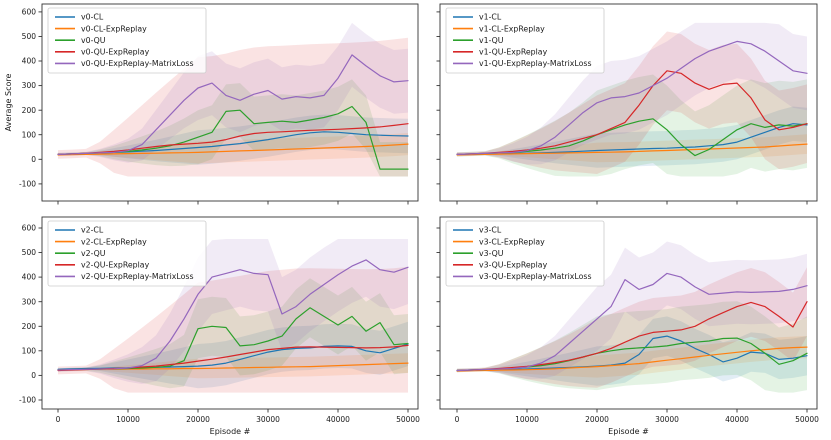  What do you see at coordinates (491, 253) in the screenshot?
I see `legend-label: v3-QU` at bounding box center [491, 253].